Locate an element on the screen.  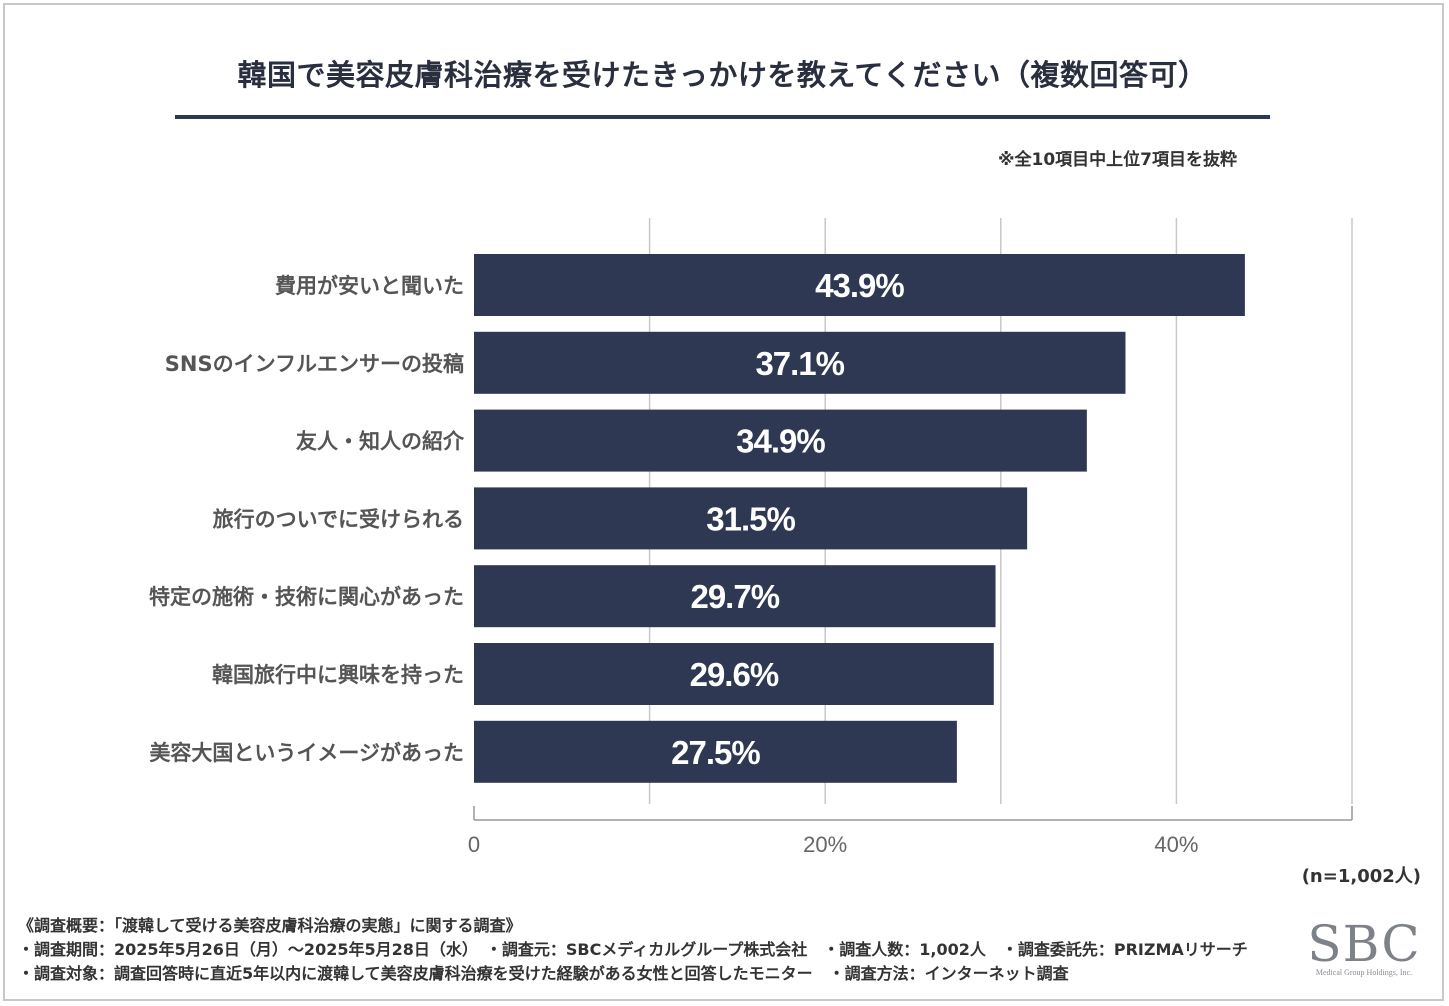
category-label: 特定の施術・技術に関心があった is located at coordinates (306, 597).